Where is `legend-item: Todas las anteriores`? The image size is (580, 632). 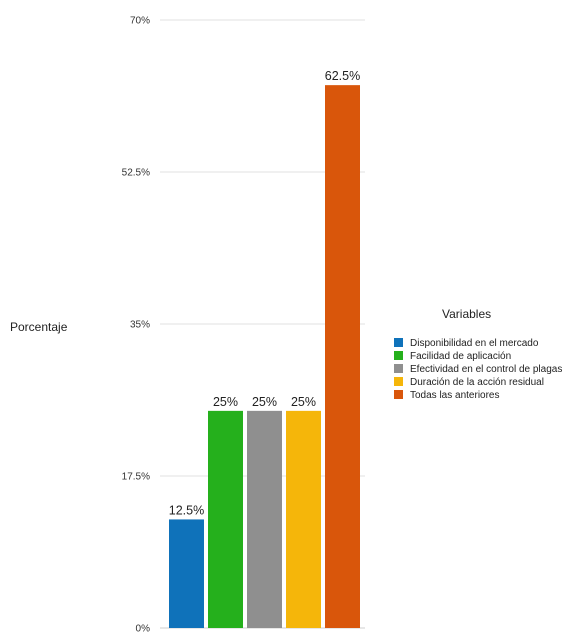
legend-item: Todas las anteriores is located at coordinates (447, 395).